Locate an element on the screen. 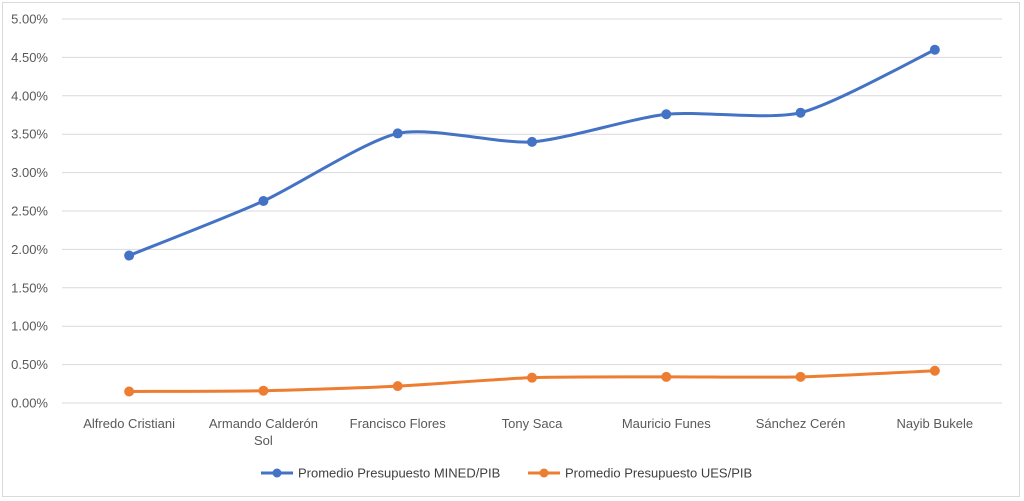 Image resolution: width=1024 pixels, height=501 pixels. y-tick-label: 0.50% is located at coordinates (29, 364).